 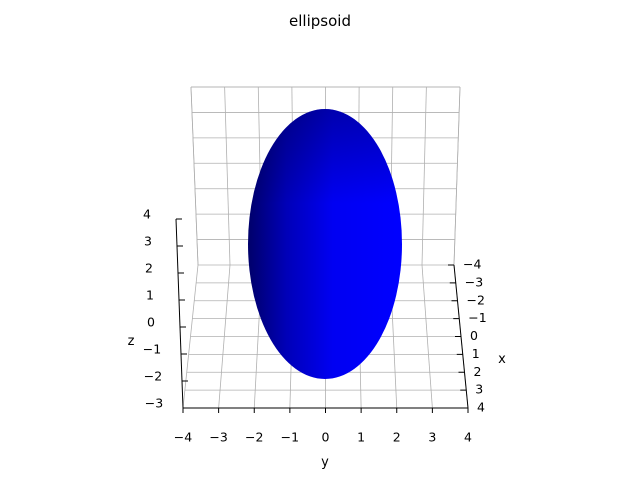 I want to click on ellipsoid-shading, so click(x=325, y=244).